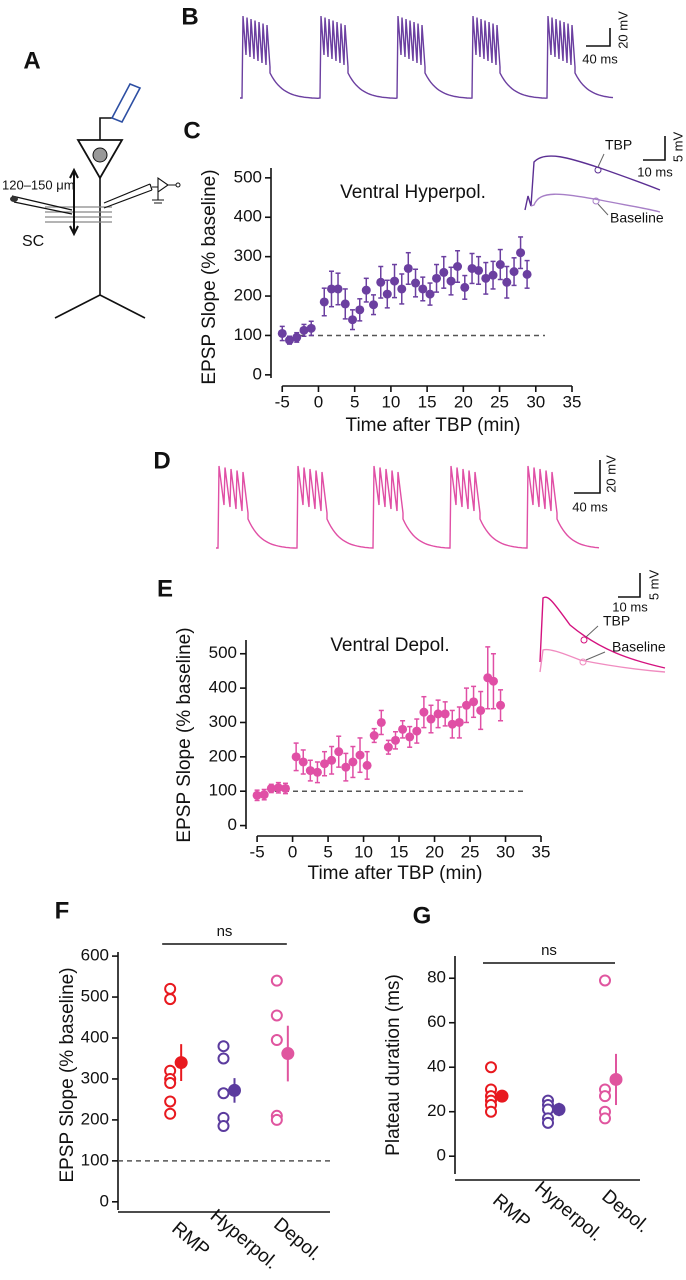  I want to click on panel-label: F, so click(62, 910).